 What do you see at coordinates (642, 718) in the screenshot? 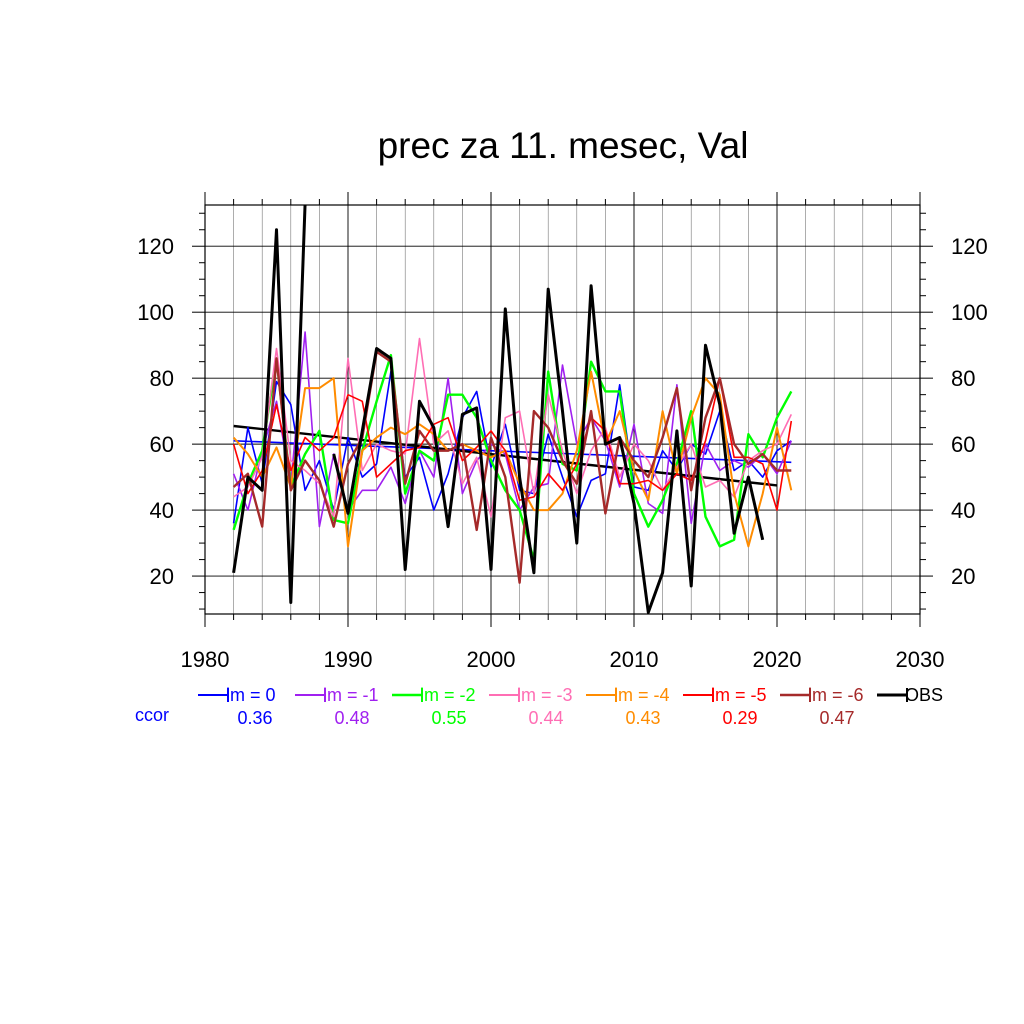
I see `ccor-value: 0.43` at bounding box center [642, 718].